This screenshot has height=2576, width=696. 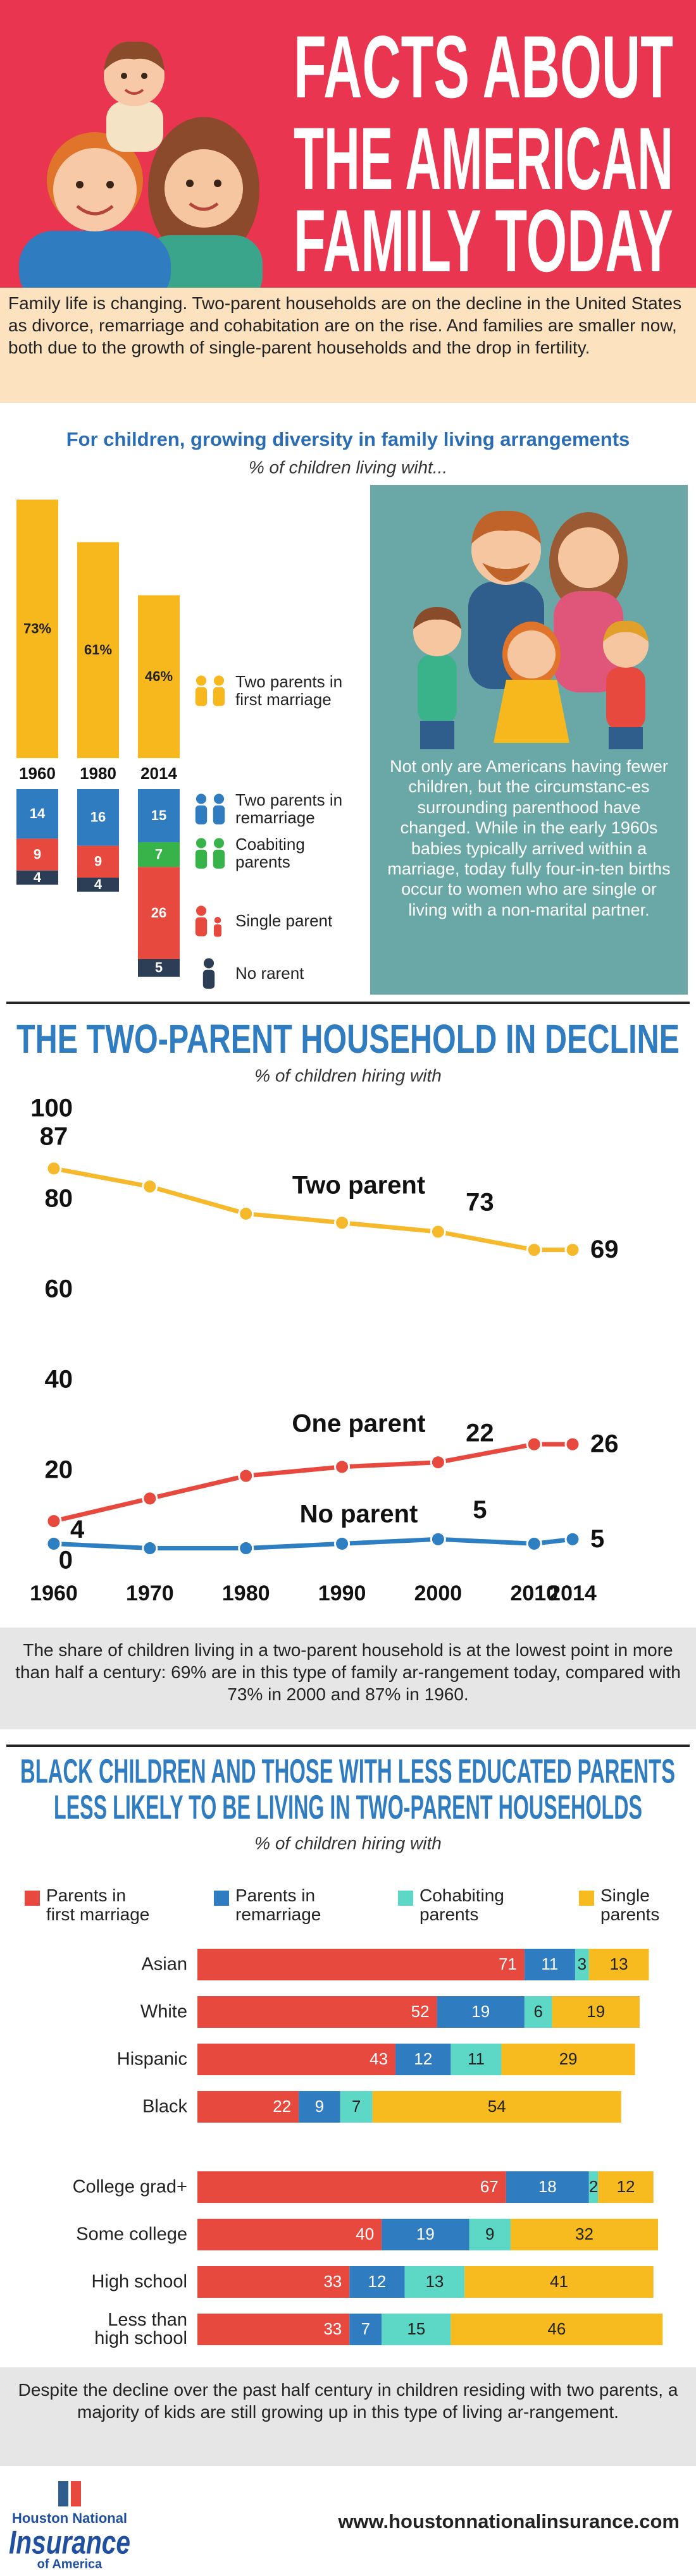 What do you see at coordinates (568, 2058) in the screenshot?
I see `data-label: 29` at bounding box center [568, 2058].